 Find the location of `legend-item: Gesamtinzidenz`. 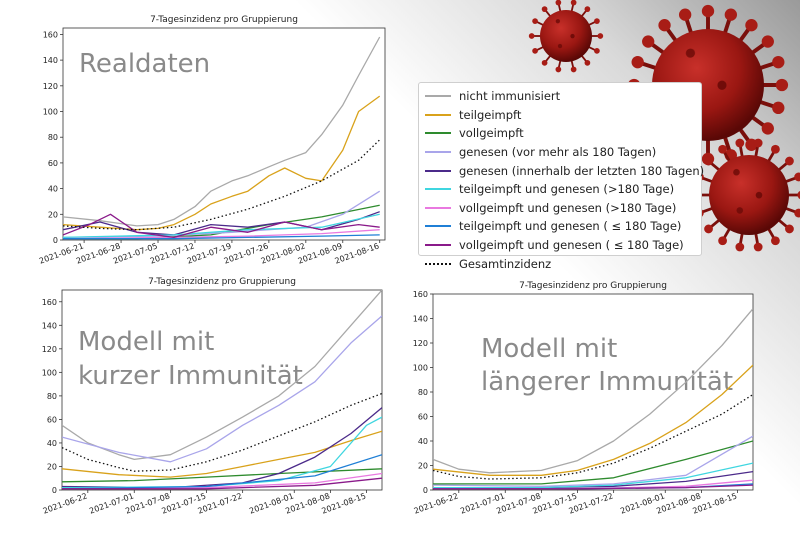

legend-item: Gesamtinzidenz is located at coordinates (560, 263).